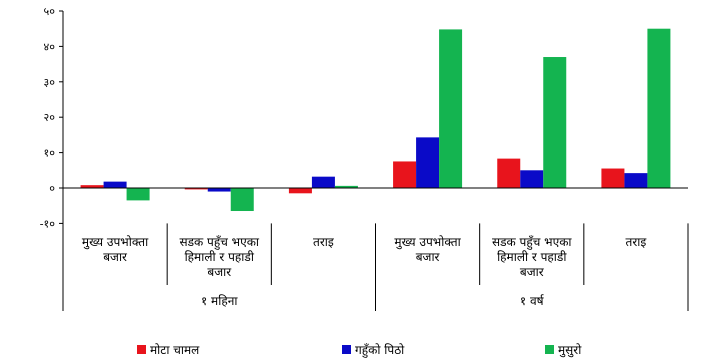 Image resolution: width=712 pixels, height=358 pixels. Describe the element at coordinates (175, 350) in the screenshot. I see `legend-label: मोटा चामल` at that location.